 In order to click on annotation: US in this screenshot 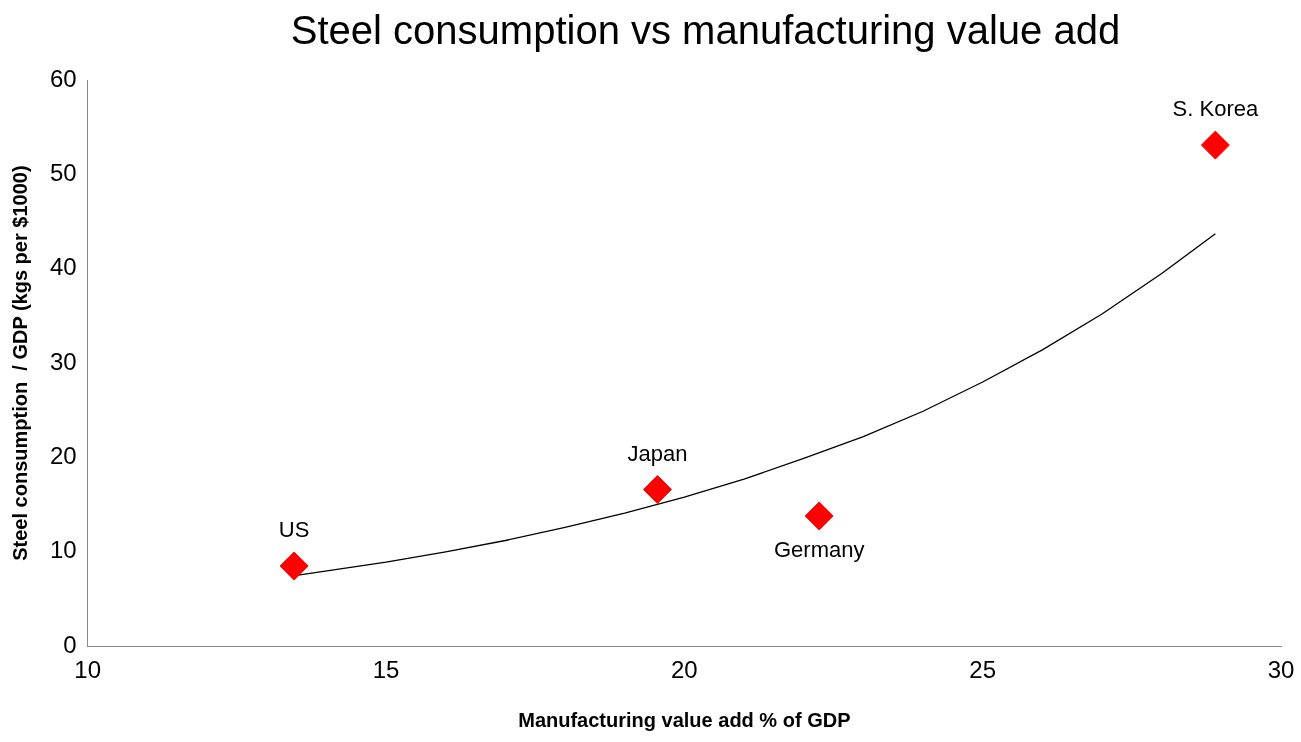, I will do `click(294, 530)`.